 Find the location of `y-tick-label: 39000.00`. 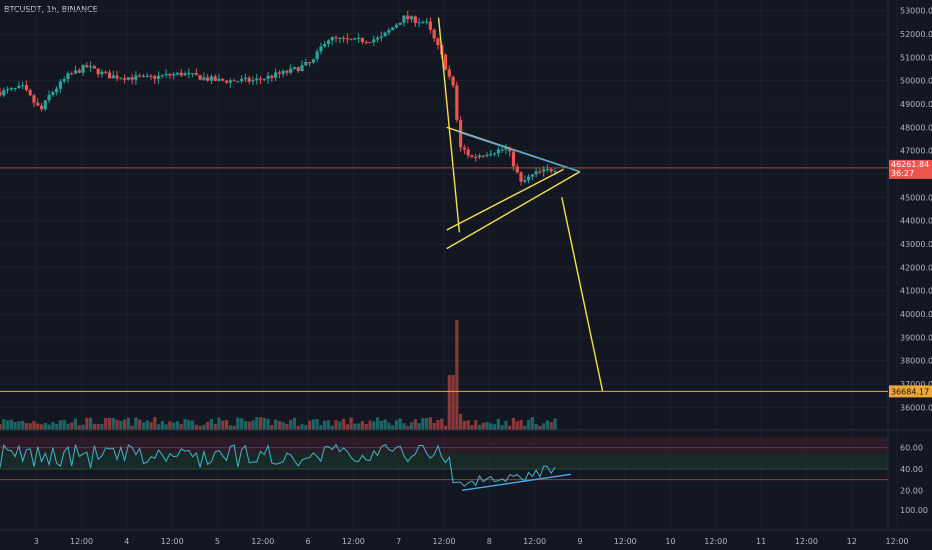

y-tick-label: 39000.00 is located at coordinates (916, 337).